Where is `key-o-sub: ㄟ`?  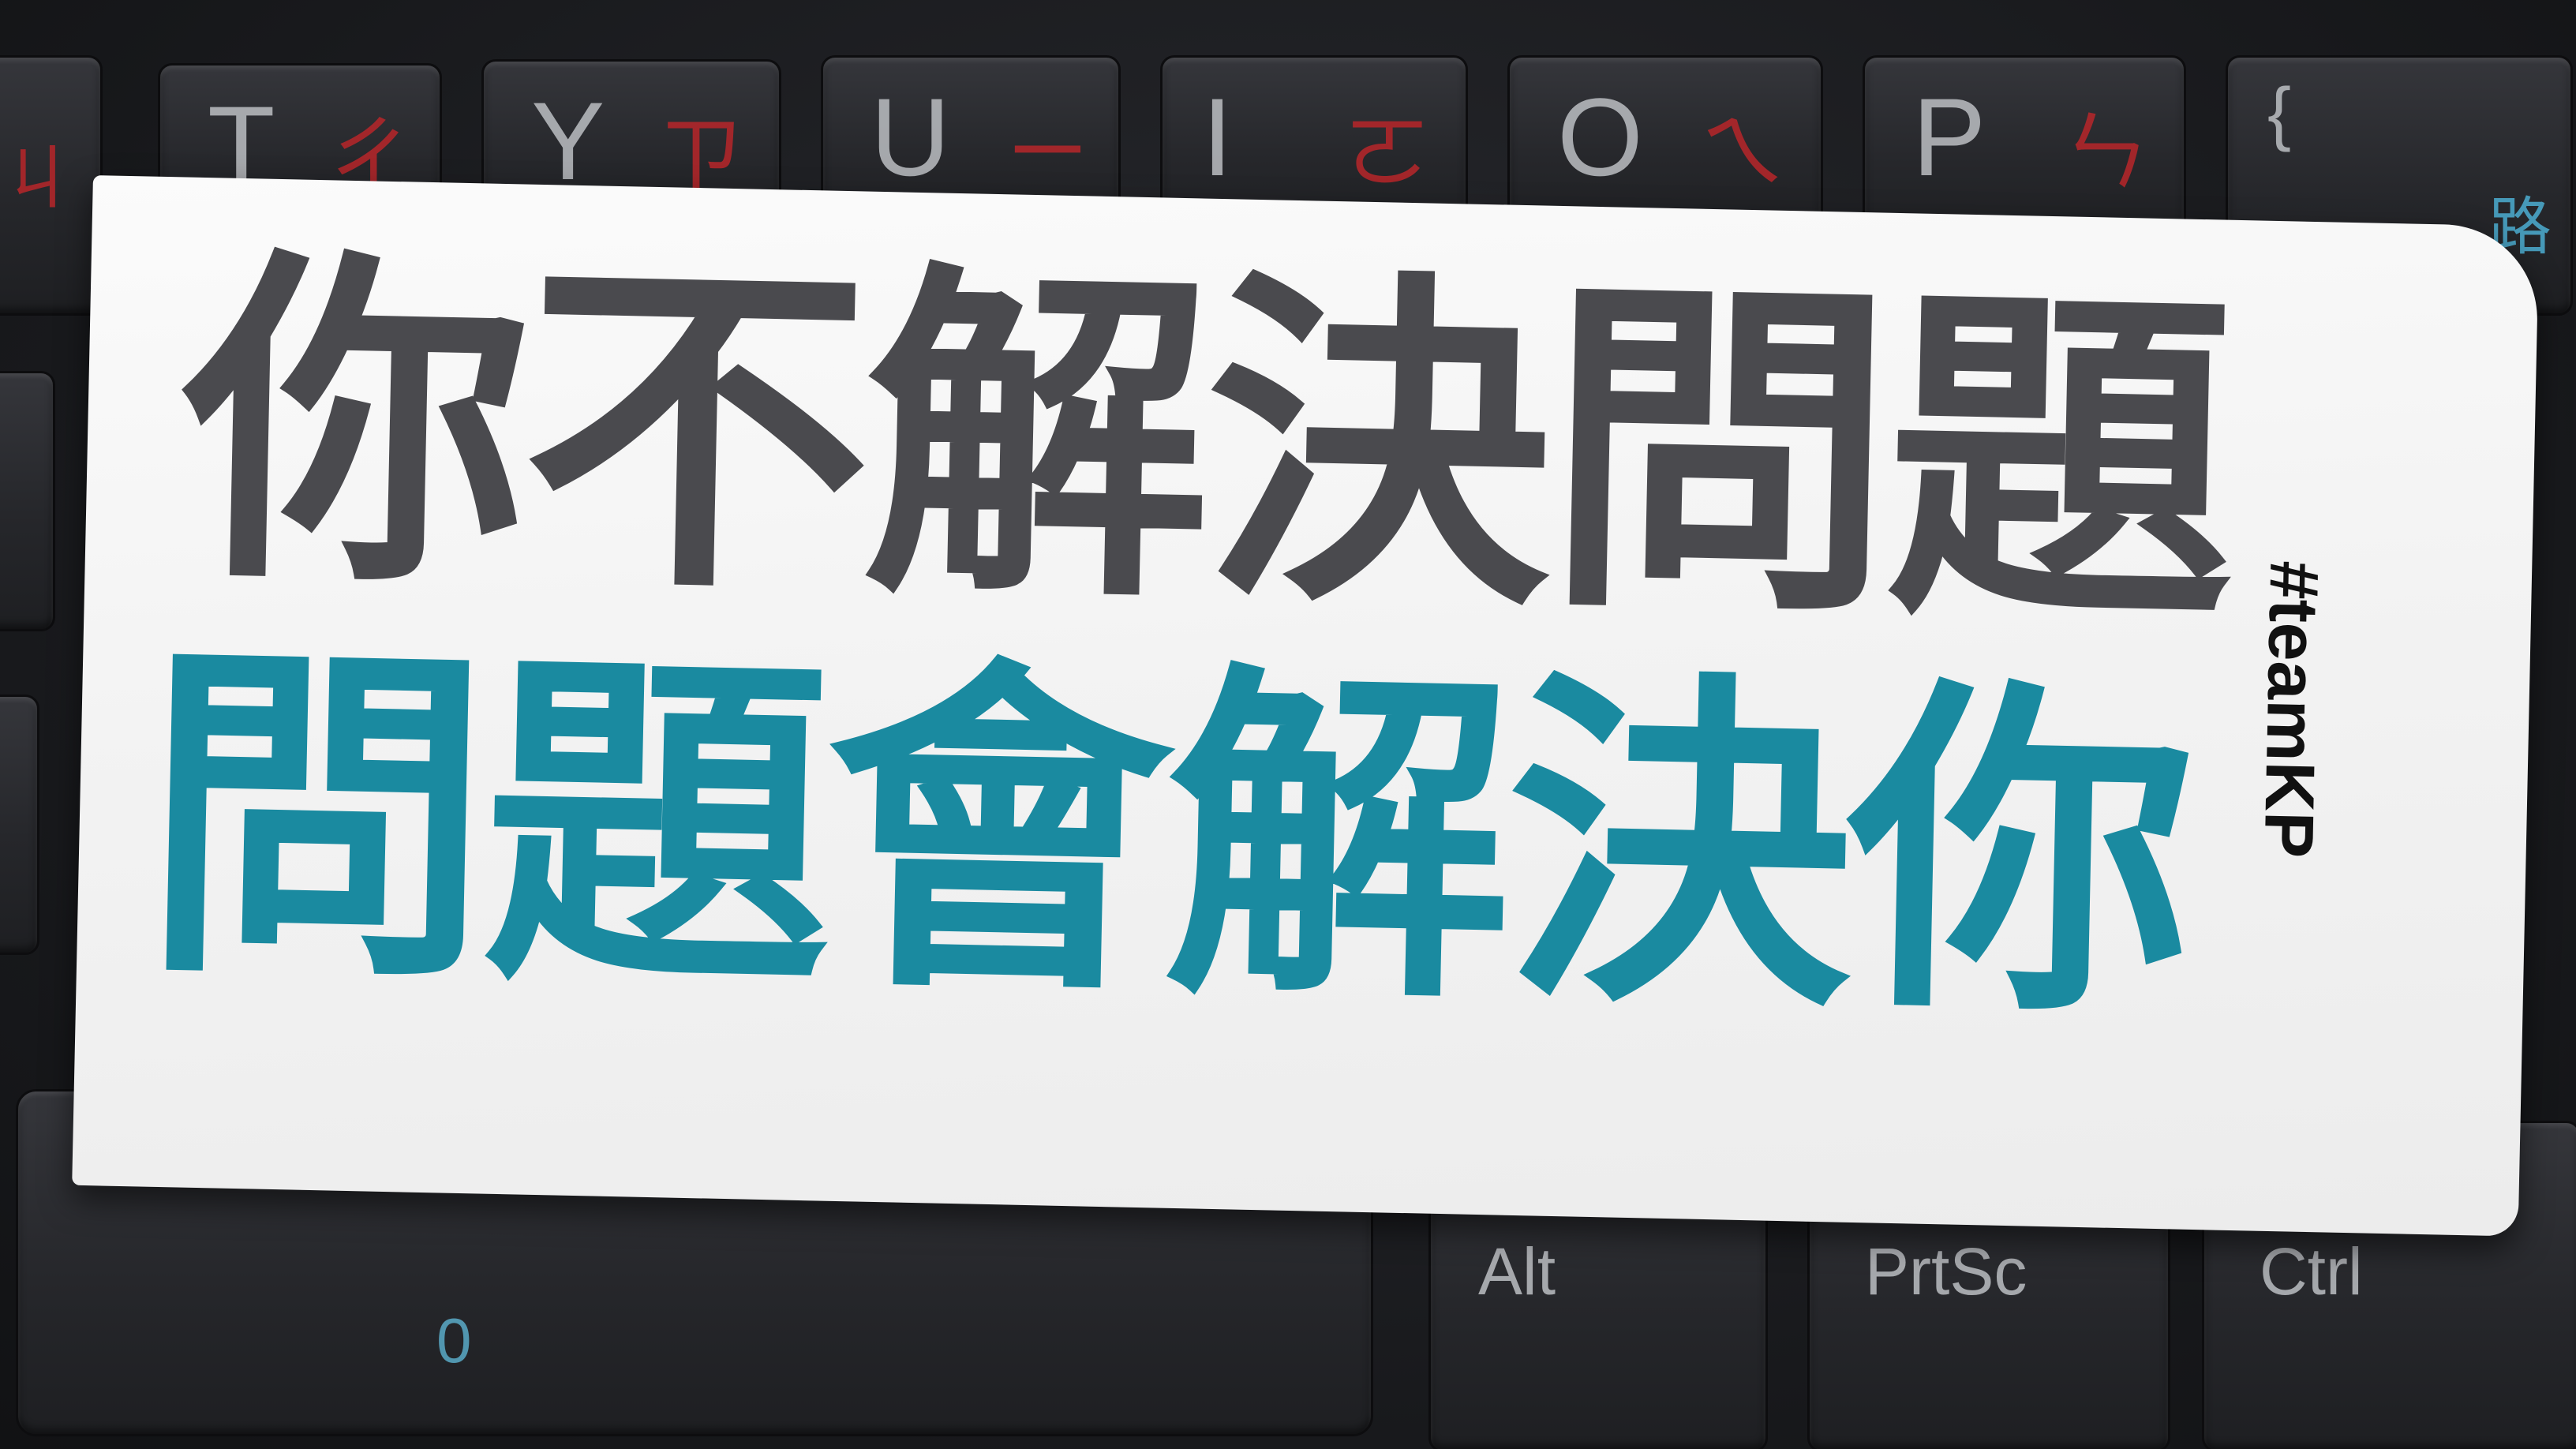 key-o-sub: ㄟ is located at coordinates (1742, 152).